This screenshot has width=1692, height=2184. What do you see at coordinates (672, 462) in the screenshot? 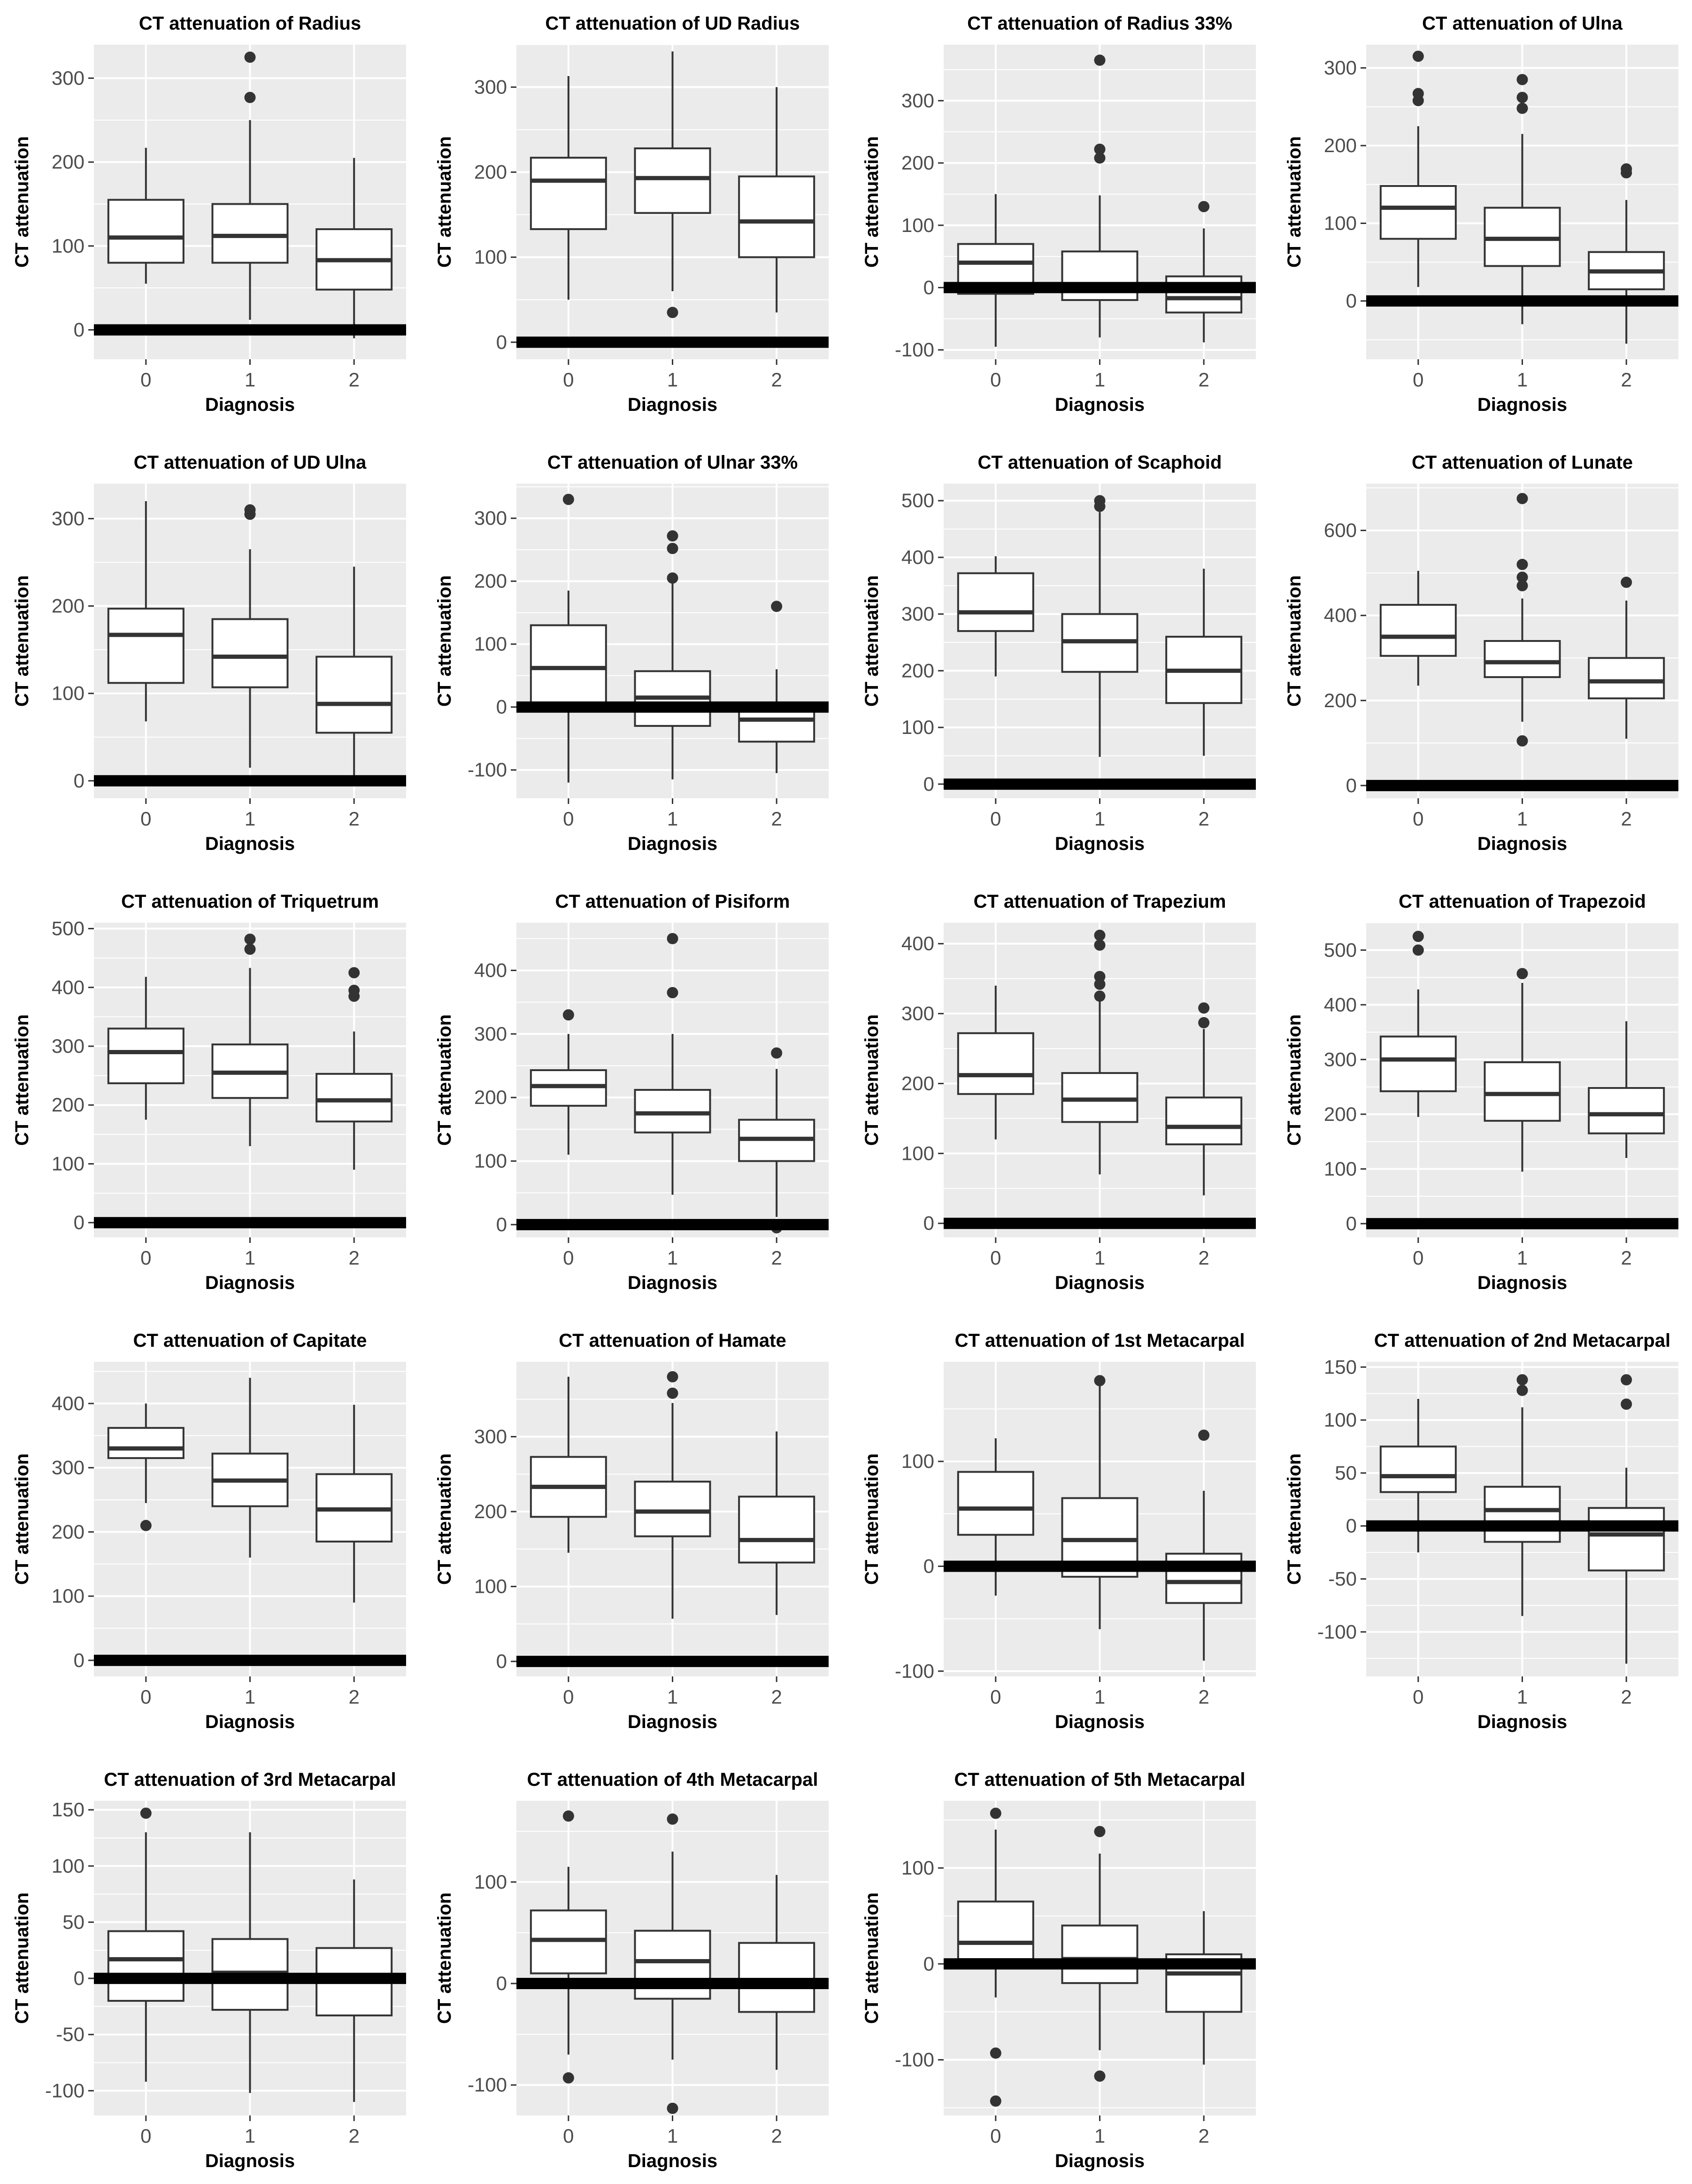
I see `panel-title: CT attenuation of Ulnar 33%` at bounding box center [672, 462].